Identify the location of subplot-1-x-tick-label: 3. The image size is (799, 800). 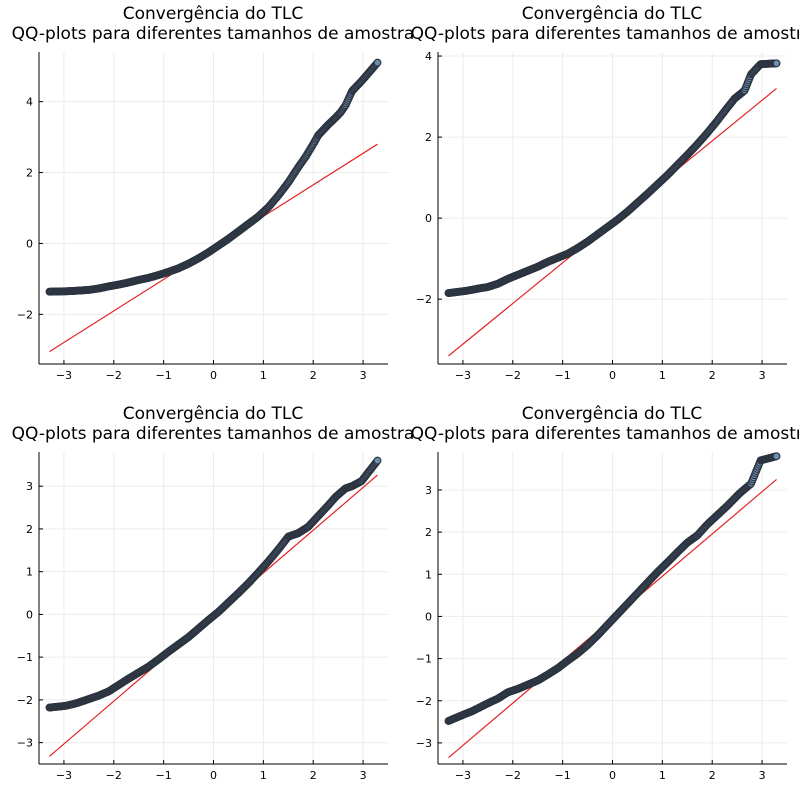
(363, 375).